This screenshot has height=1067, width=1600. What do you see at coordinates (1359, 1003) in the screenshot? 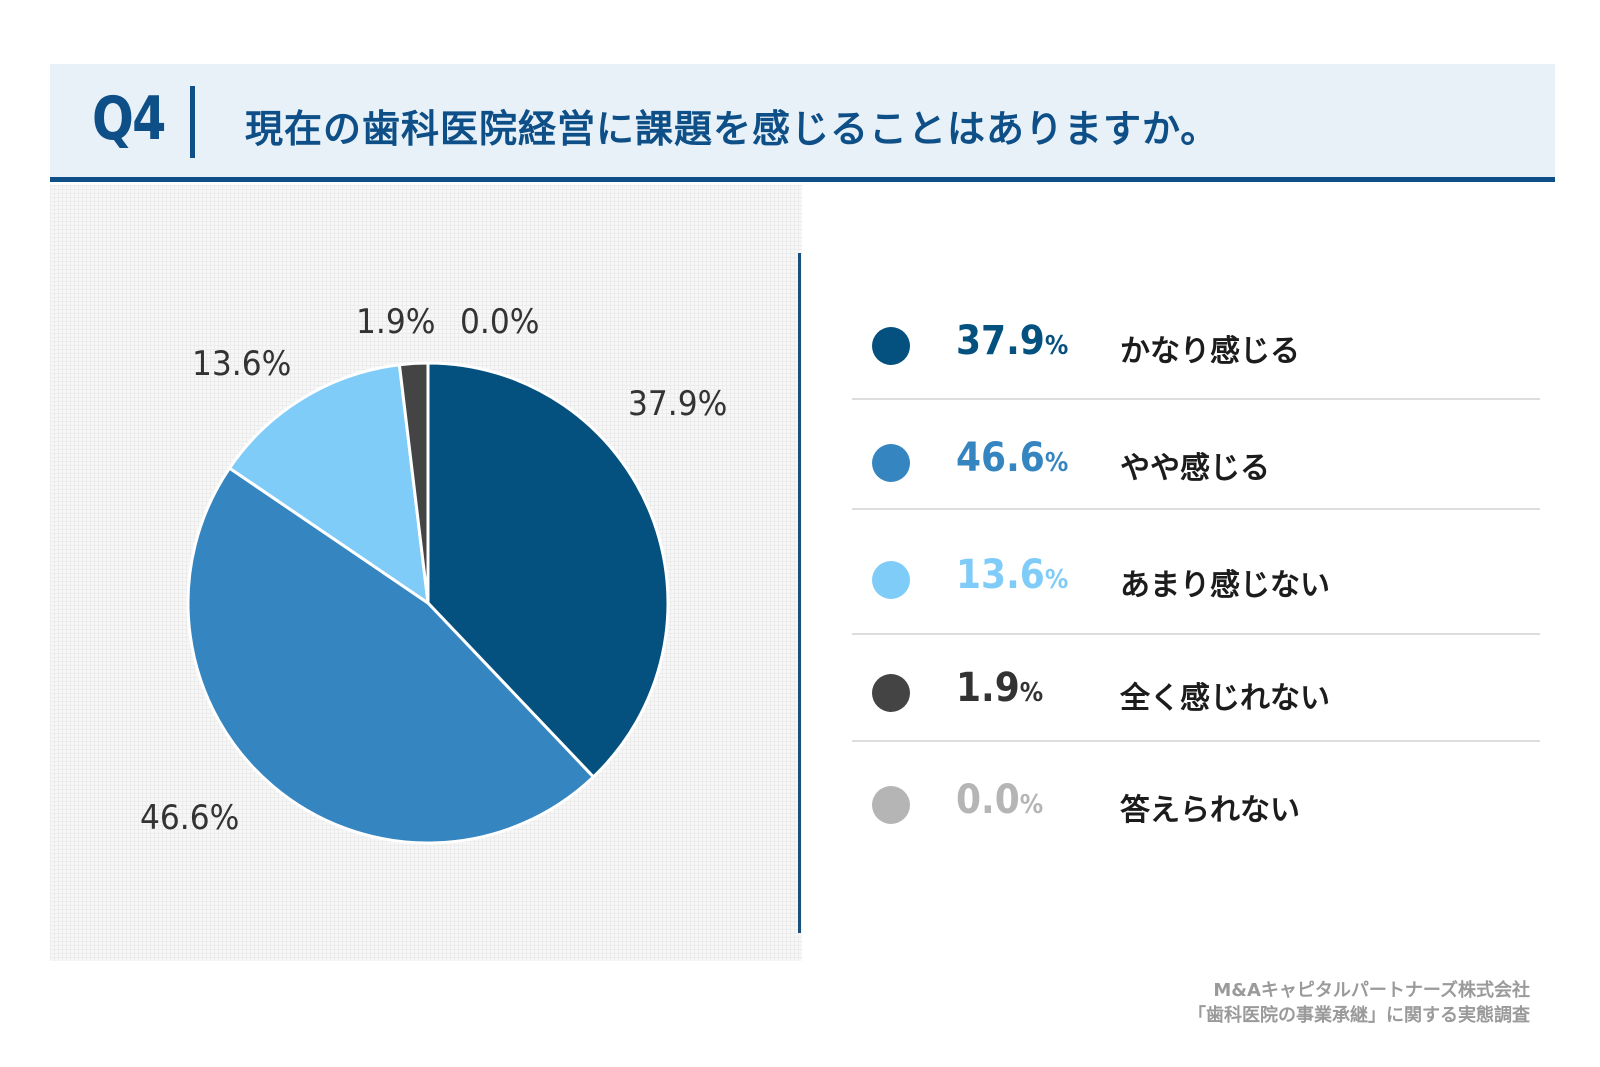
I see `source-credit: M&Aキャピタルパートナーズ株式会社 「歯科医院の事業承継」に関する実態調査` at bounding box center [1359, 1003].